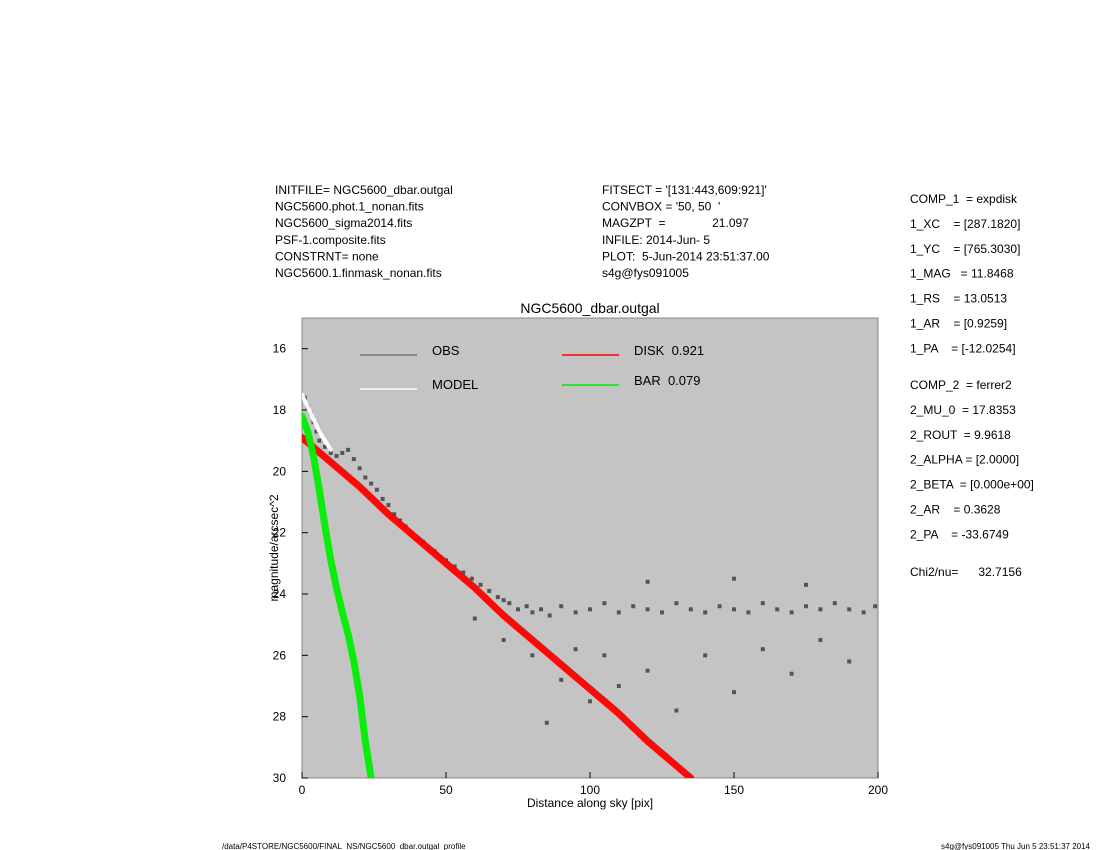 The height and width of the screenshot is (850, 1100). What do you see at coordinates (280, 778) in the screenshot?
I see `y-tick-label: 30` at bounding box center [280, 778].